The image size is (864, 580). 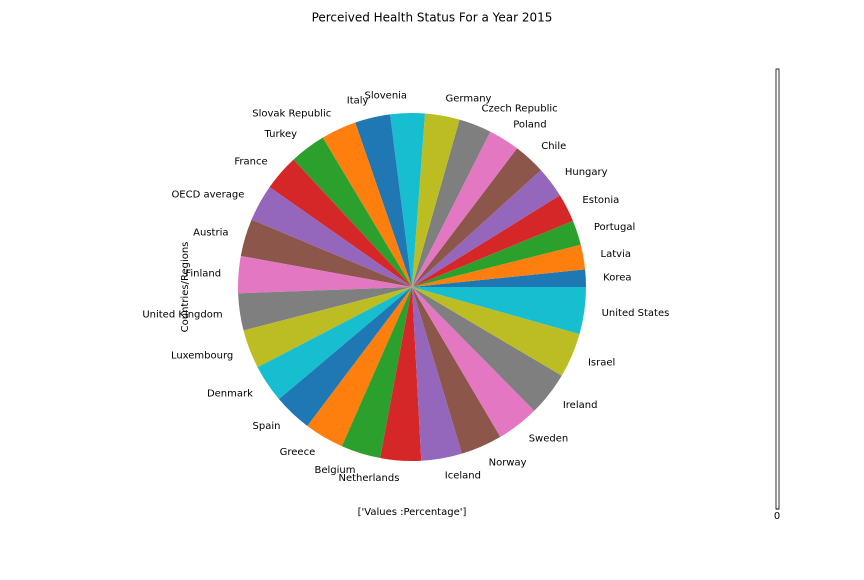 What do you see at coordinates (580, 405) in the screenshot?
I see `slice-label: Ireland` at bounding box center [580, 405].